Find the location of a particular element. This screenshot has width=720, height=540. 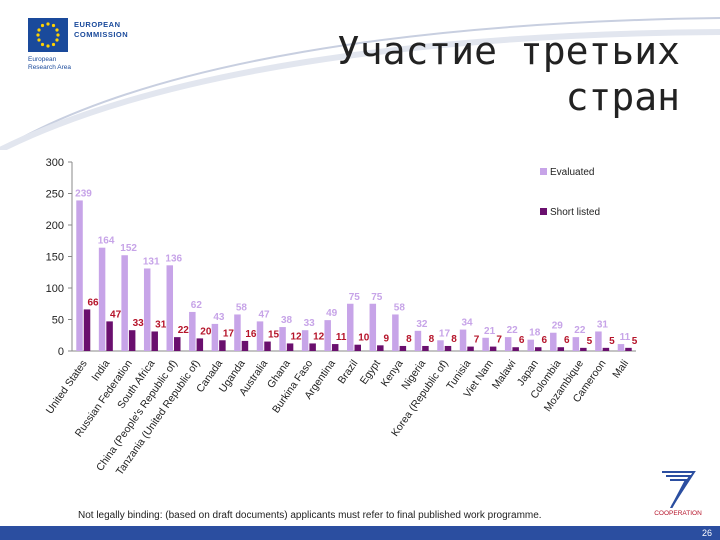

label-evaluated: 18 is located at coordinates (535, 333).